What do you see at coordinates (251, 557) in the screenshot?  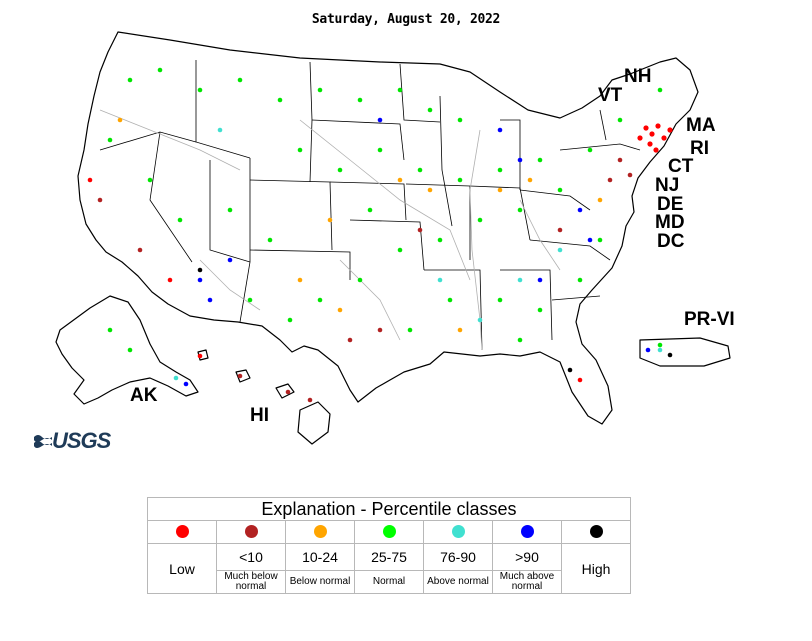 I see `legend-range-much-below: <10` at bounding box center [251, 557].